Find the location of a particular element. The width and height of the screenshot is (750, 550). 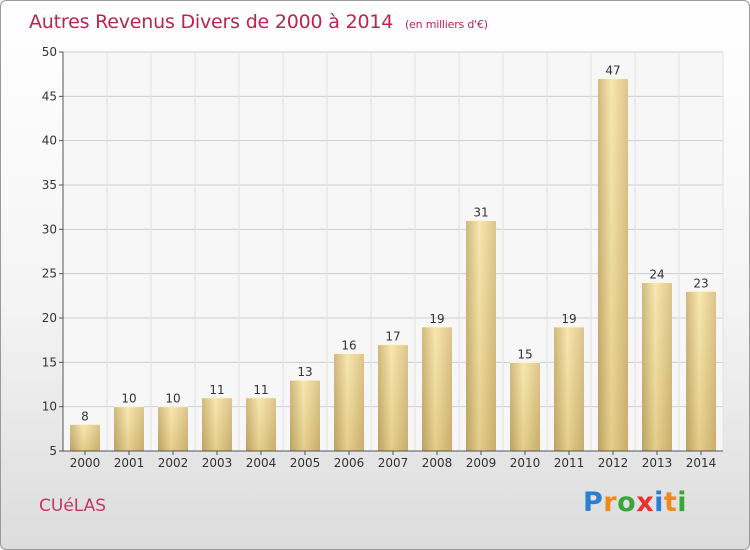

x-tick-label-2003: 2003 is located at coordinates (217, 463).